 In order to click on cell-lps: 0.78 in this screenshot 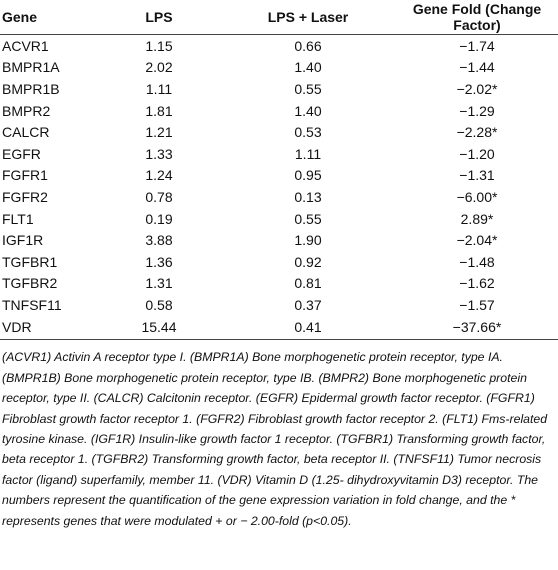, I will do `click(159, 196)`.